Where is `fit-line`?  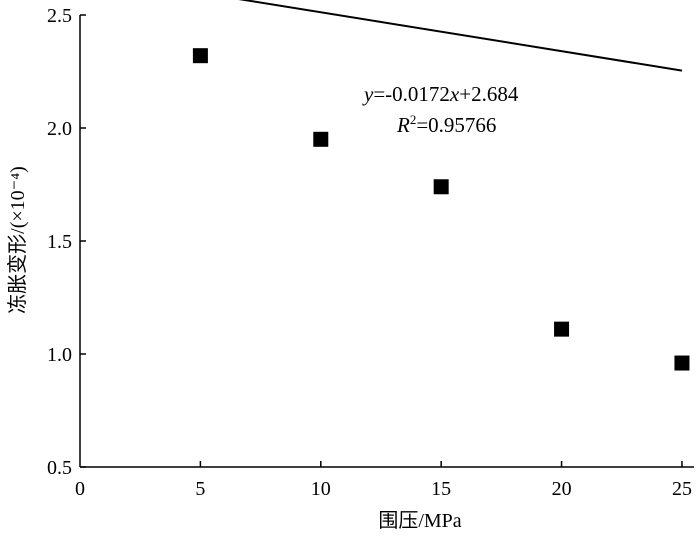 fit-line is located at coordinates (460, 36).